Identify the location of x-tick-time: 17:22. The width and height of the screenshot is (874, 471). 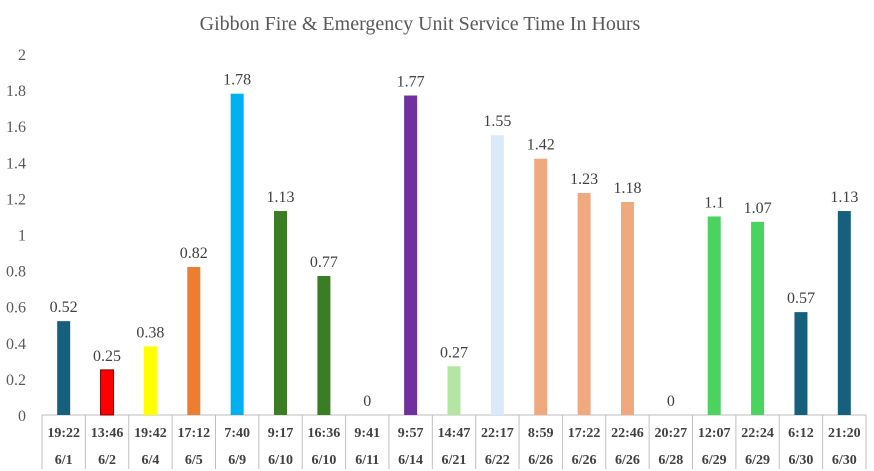
(584, 433).